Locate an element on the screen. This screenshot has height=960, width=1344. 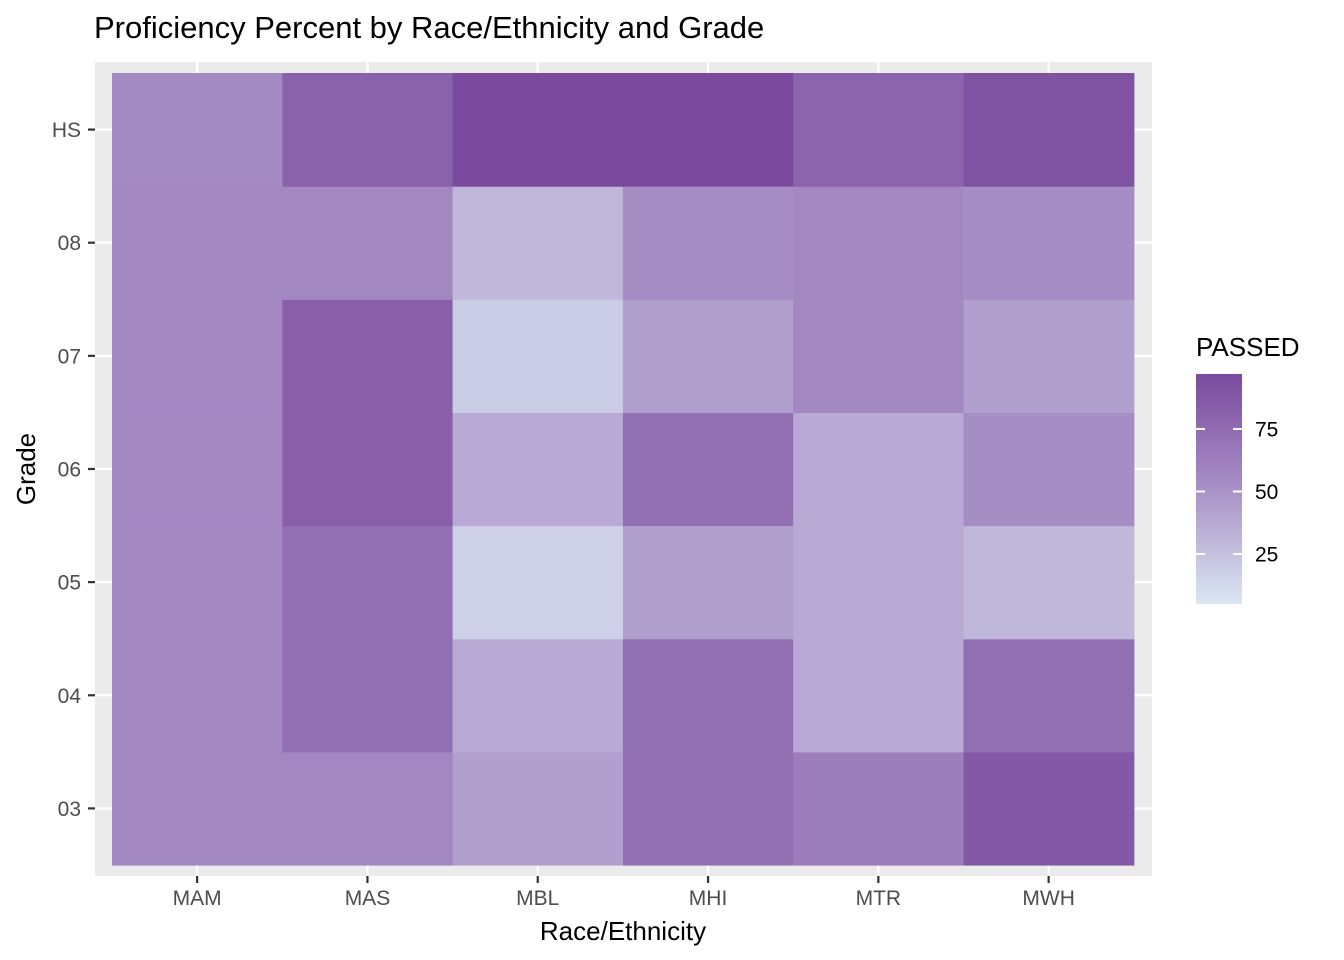
tile-mwh-hs is located at coordinates (1049, 130).